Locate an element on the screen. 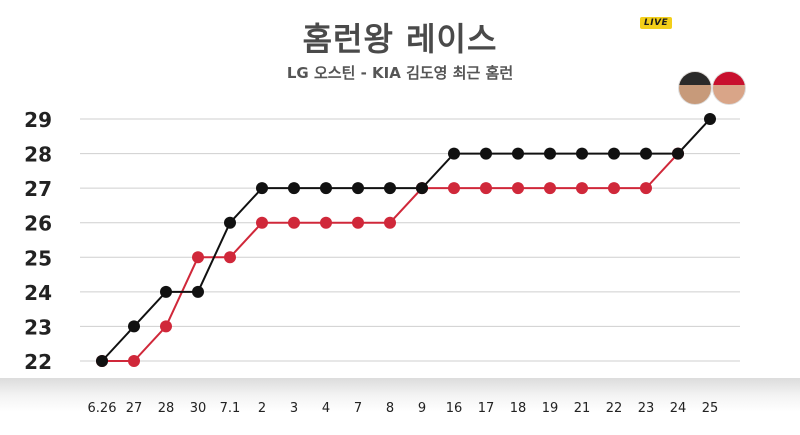 The width and height of the screenshot is (800, 435). x-tick-label: 2 is located at coordinates (262, 408).